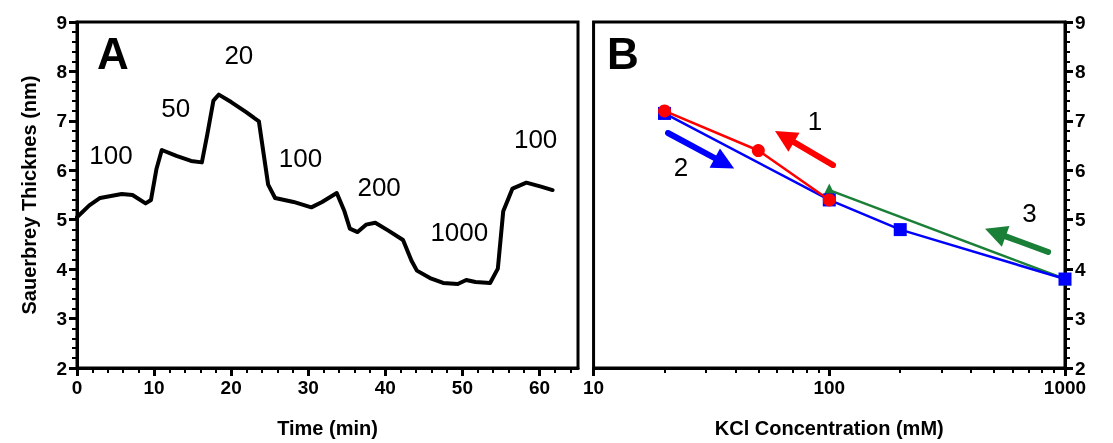 The width and height of the screenshot is (1113, 443). I want to click on x-tick-label: 60, so click(539, 387).